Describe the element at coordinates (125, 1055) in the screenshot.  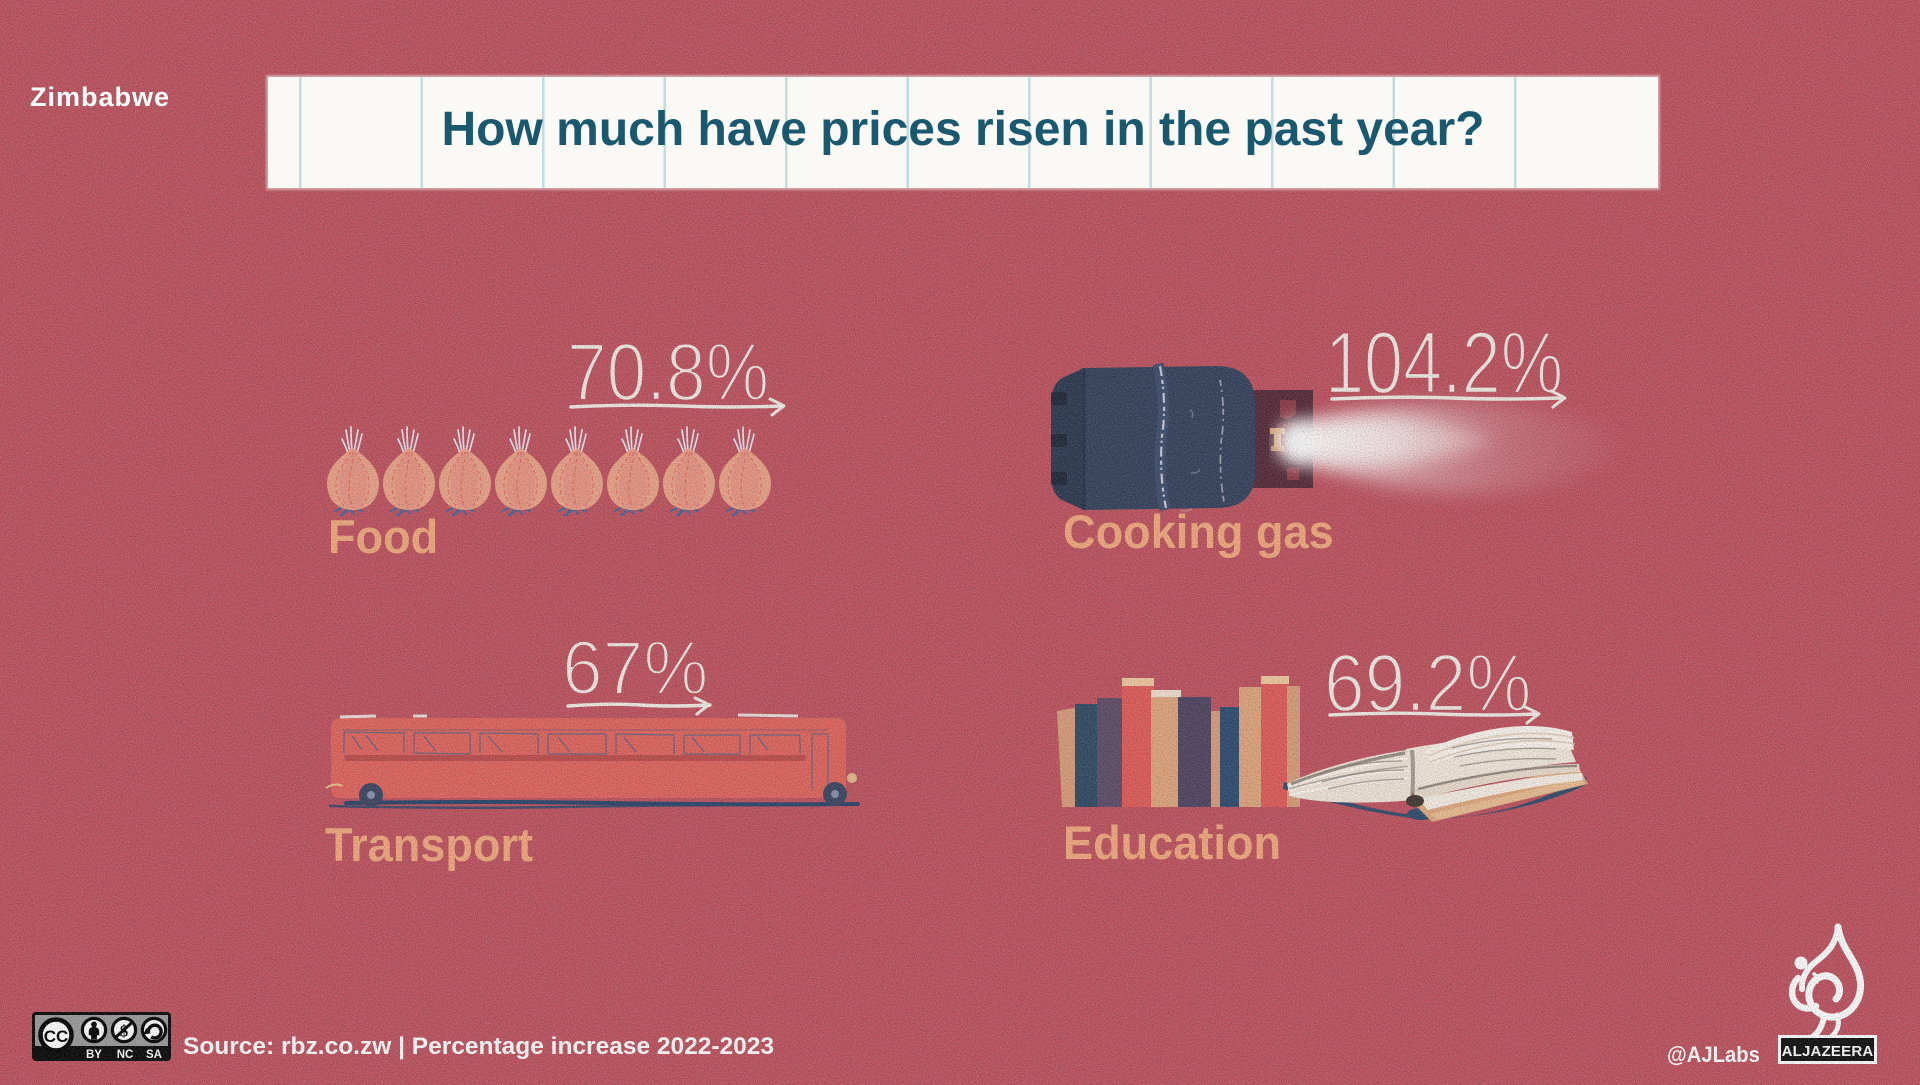
I see `svg-text: NC` at that location.